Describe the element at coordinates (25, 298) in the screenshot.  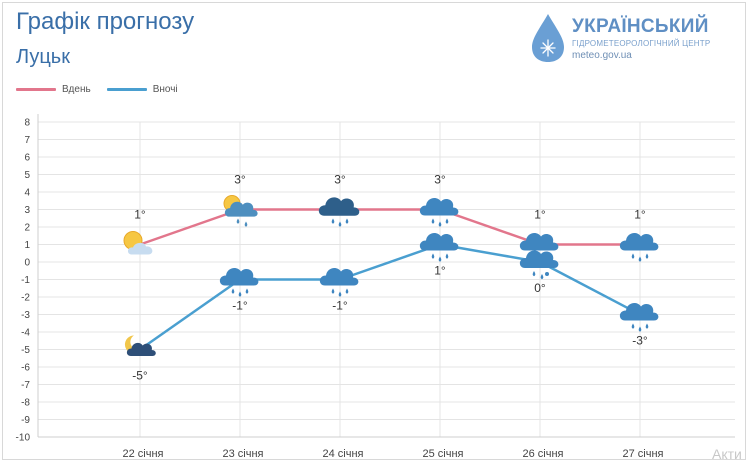
I see `y-tick-label: -2` at that location.